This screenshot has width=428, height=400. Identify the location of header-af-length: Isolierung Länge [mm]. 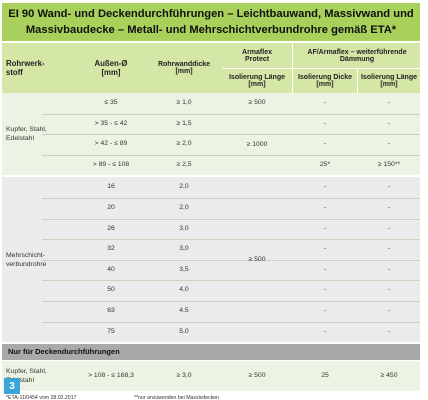
(256, 81).